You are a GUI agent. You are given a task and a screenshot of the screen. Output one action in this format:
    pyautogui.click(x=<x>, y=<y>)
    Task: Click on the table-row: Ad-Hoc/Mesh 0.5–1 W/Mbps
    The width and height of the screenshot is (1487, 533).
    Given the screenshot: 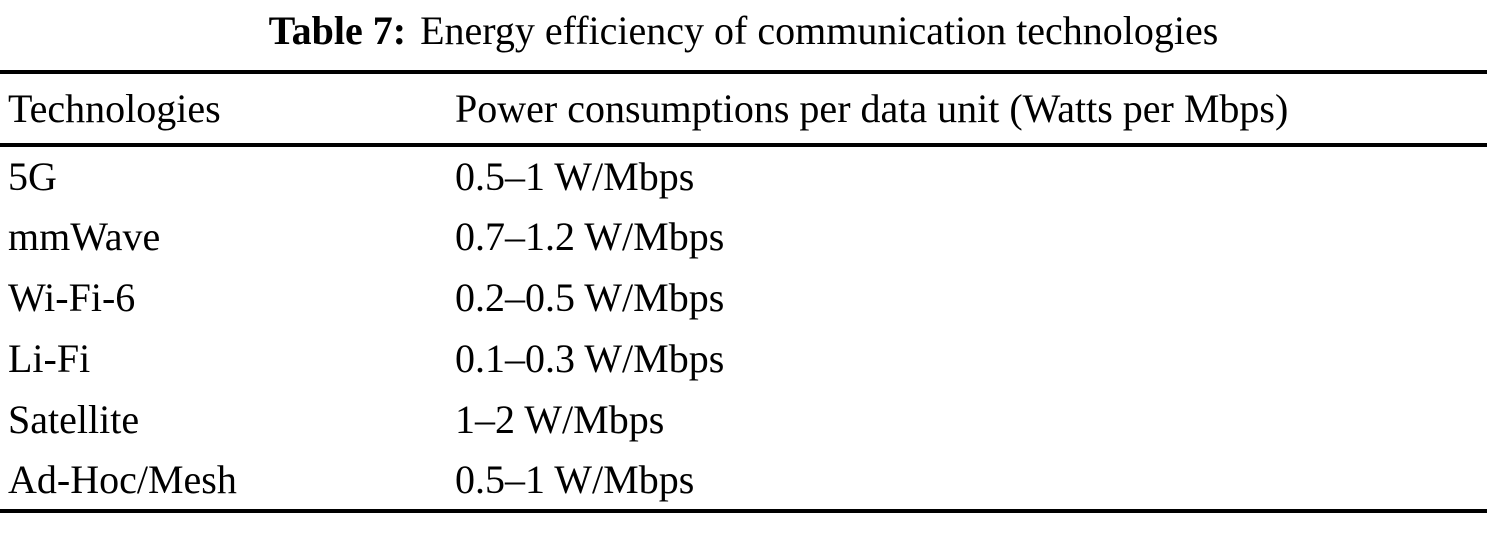 What is the action you would take?
    pyautogui.click(x=743, y=480)
    